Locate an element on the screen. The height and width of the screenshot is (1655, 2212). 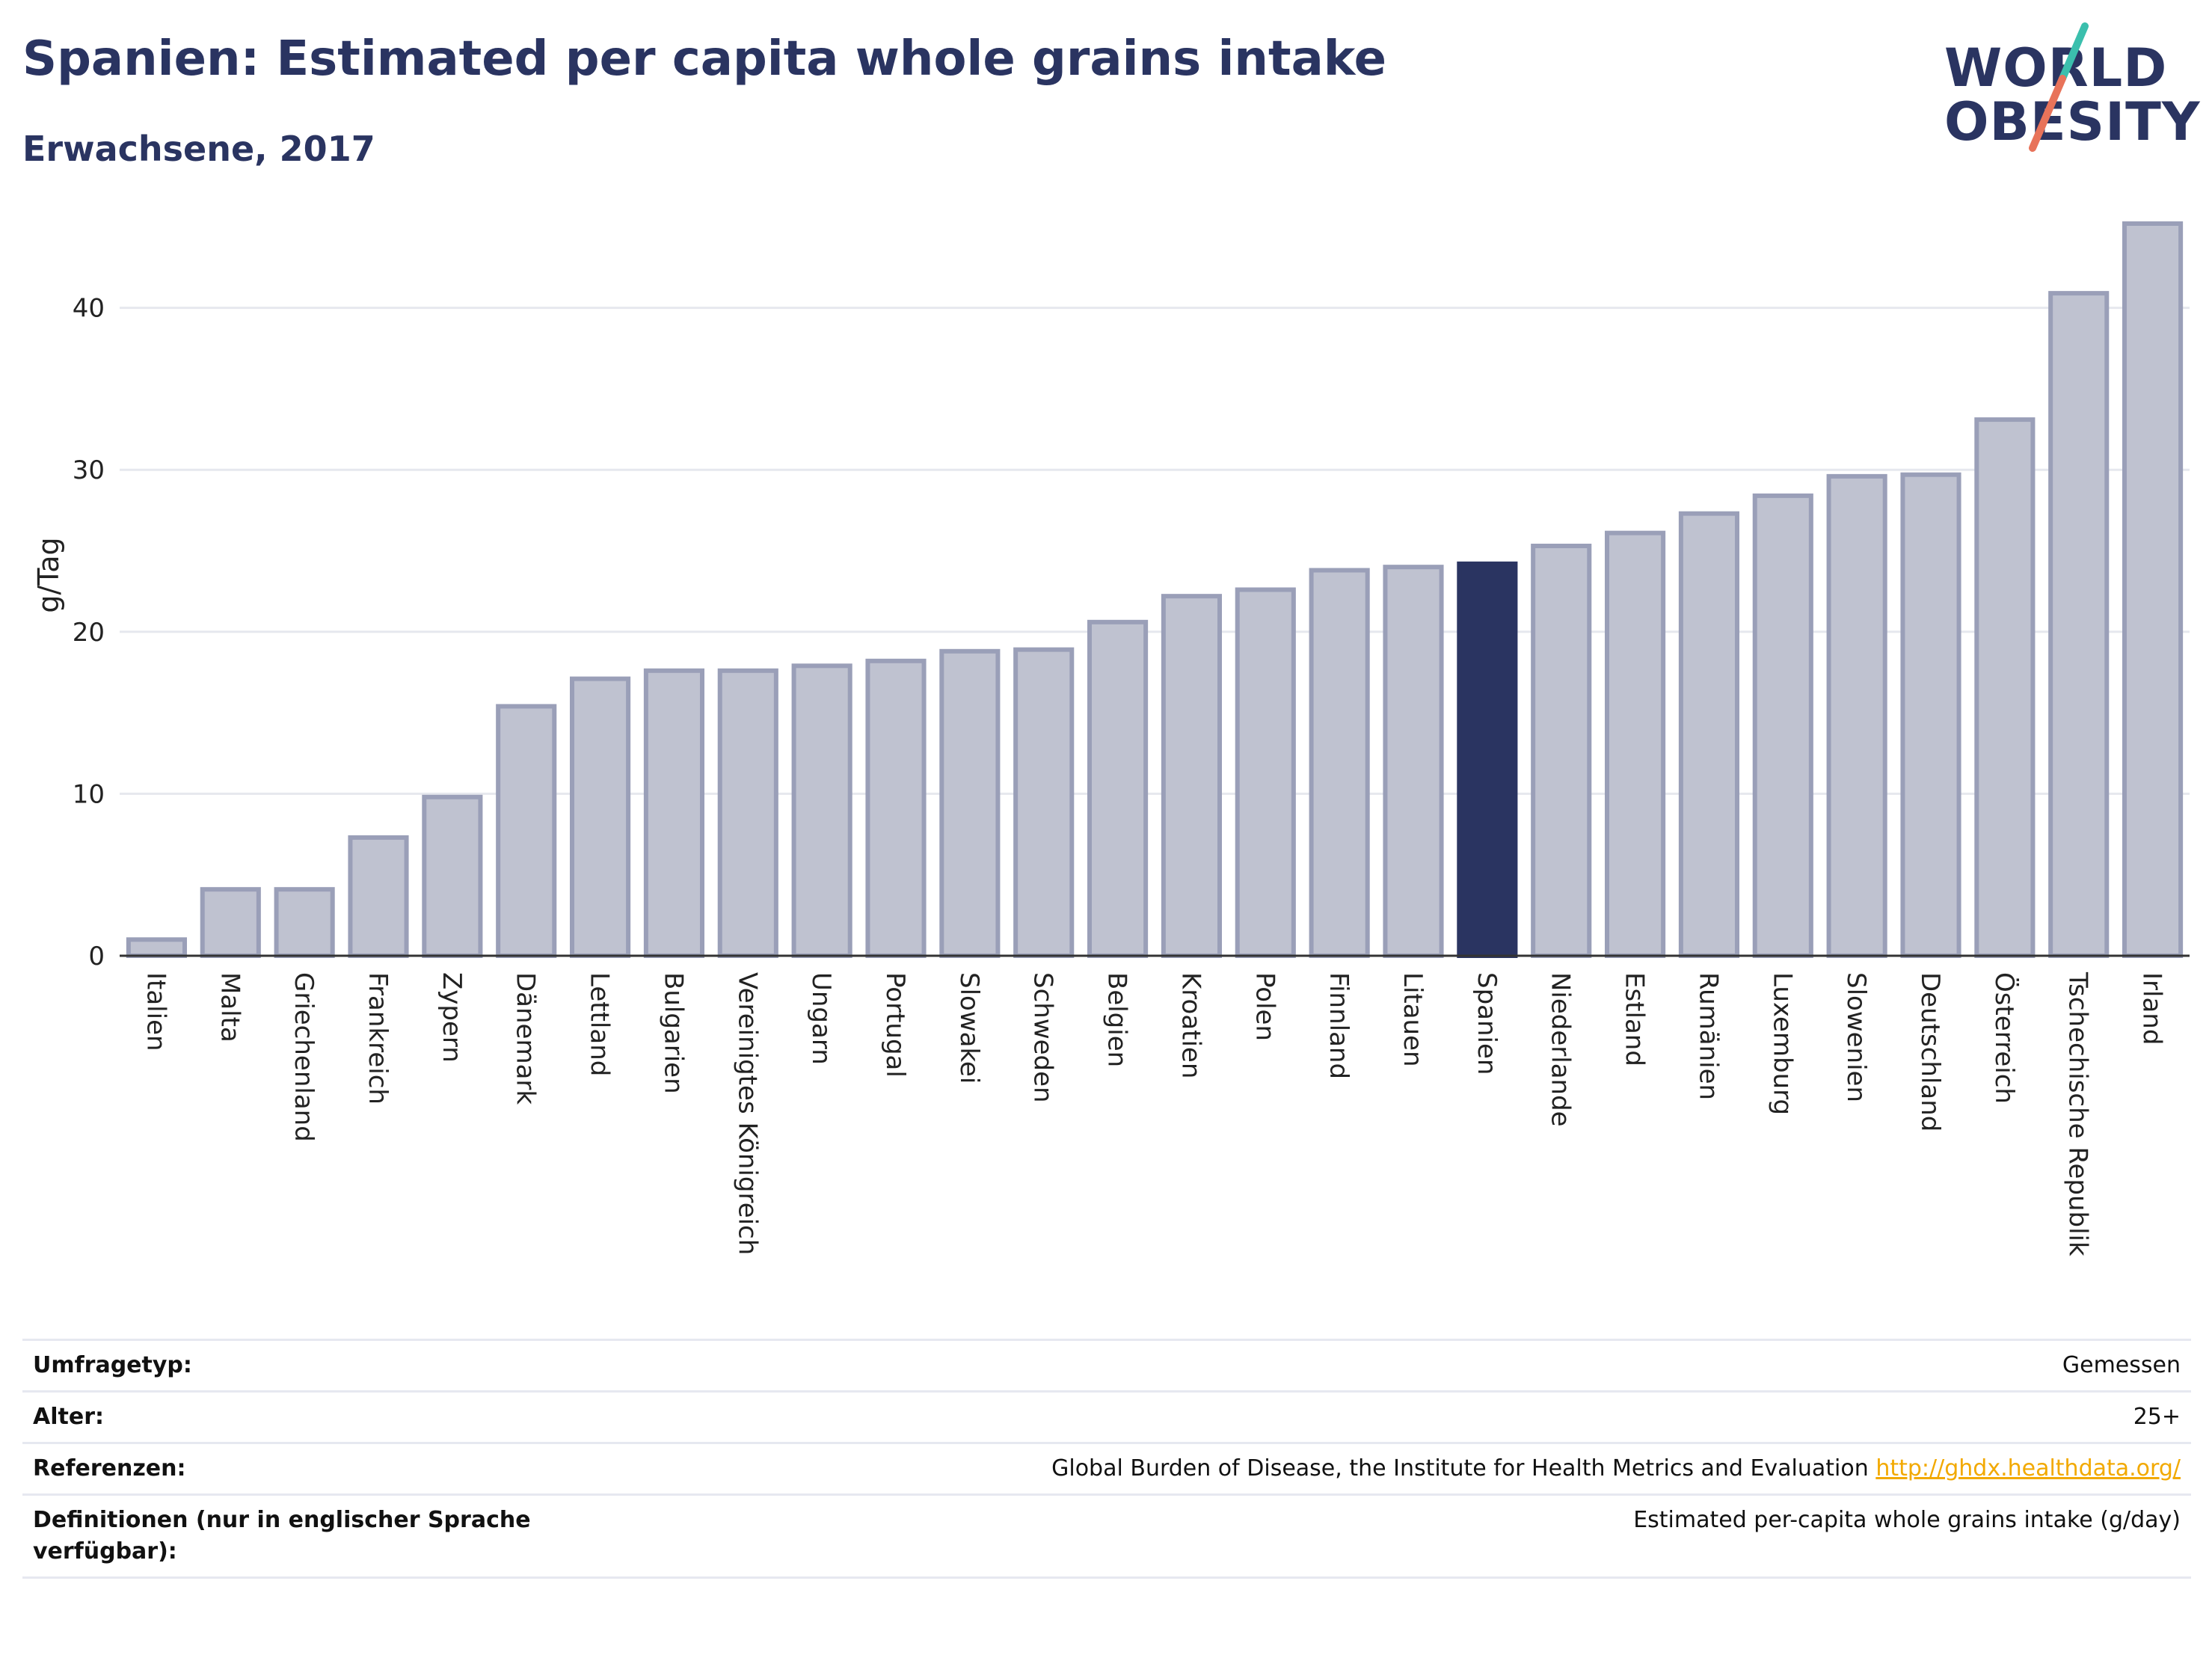
x-tick-label: Frankreich is located at coordinates (378, 1038).